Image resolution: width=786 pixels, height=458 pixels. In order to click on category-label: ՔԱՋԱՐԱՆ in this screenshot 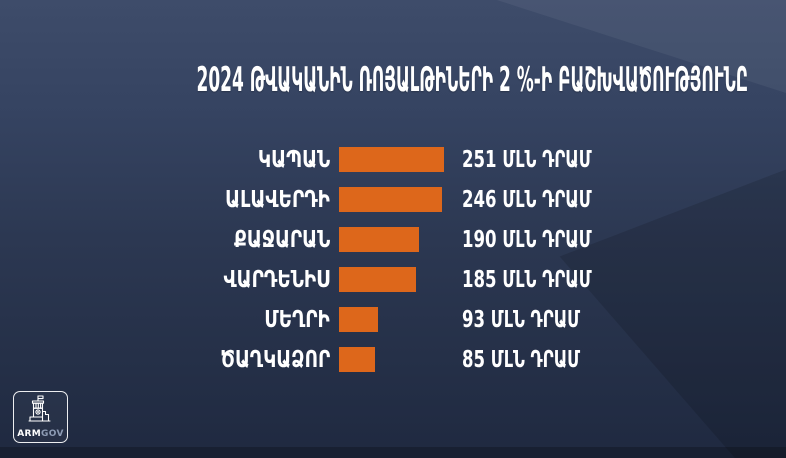, I will do `click(281, 239)`.